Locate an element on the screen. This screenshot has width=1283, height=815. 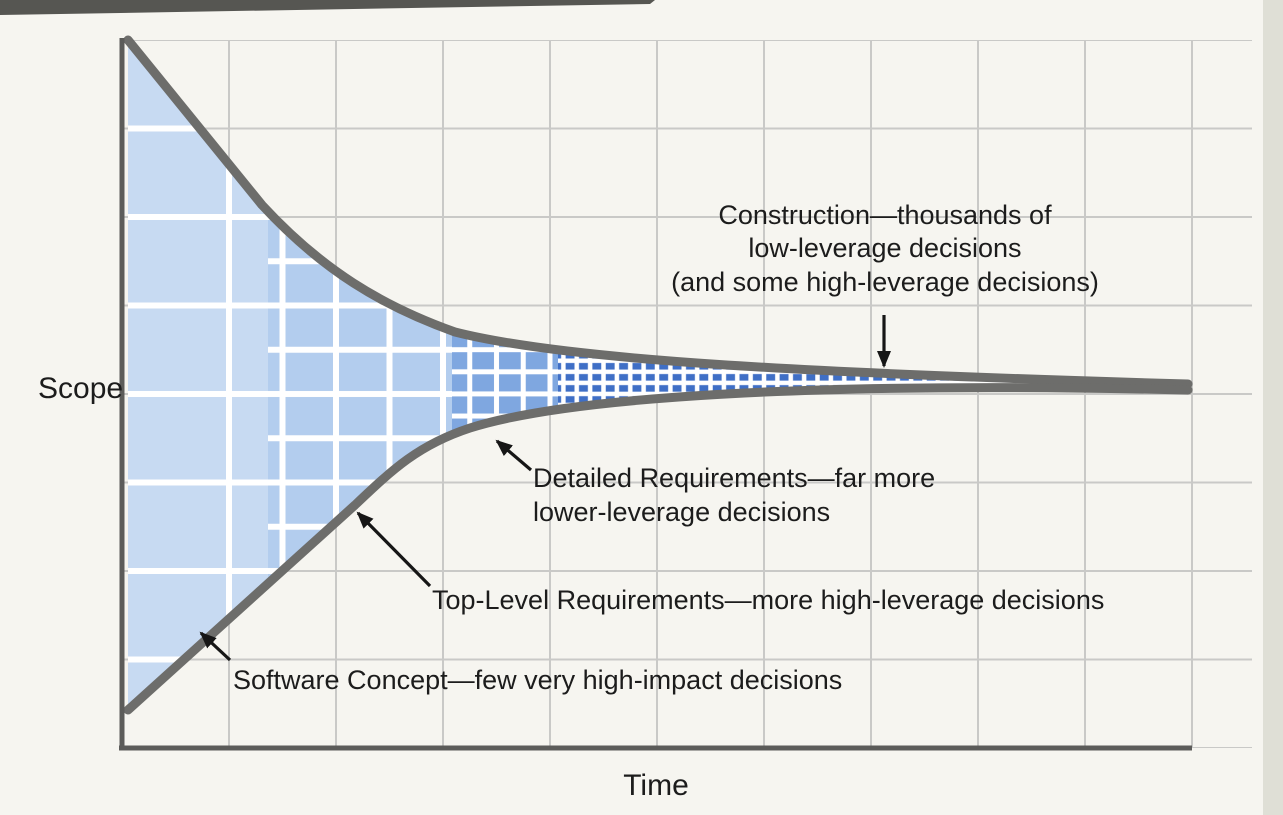
top-edge-smudge is located at coordinates (327, 7).